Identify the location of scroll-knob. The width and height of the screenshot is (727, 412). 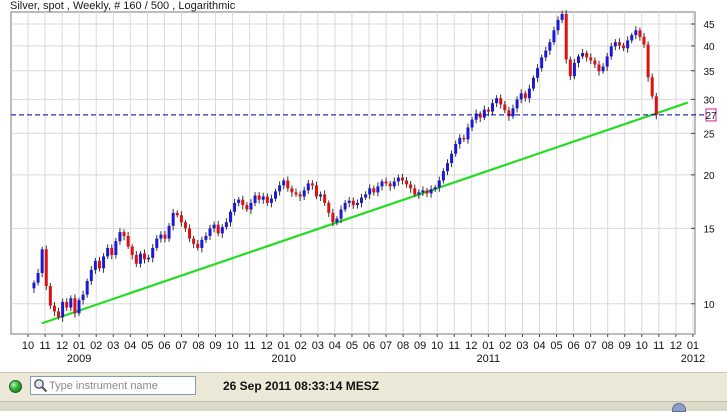
(679, 407).